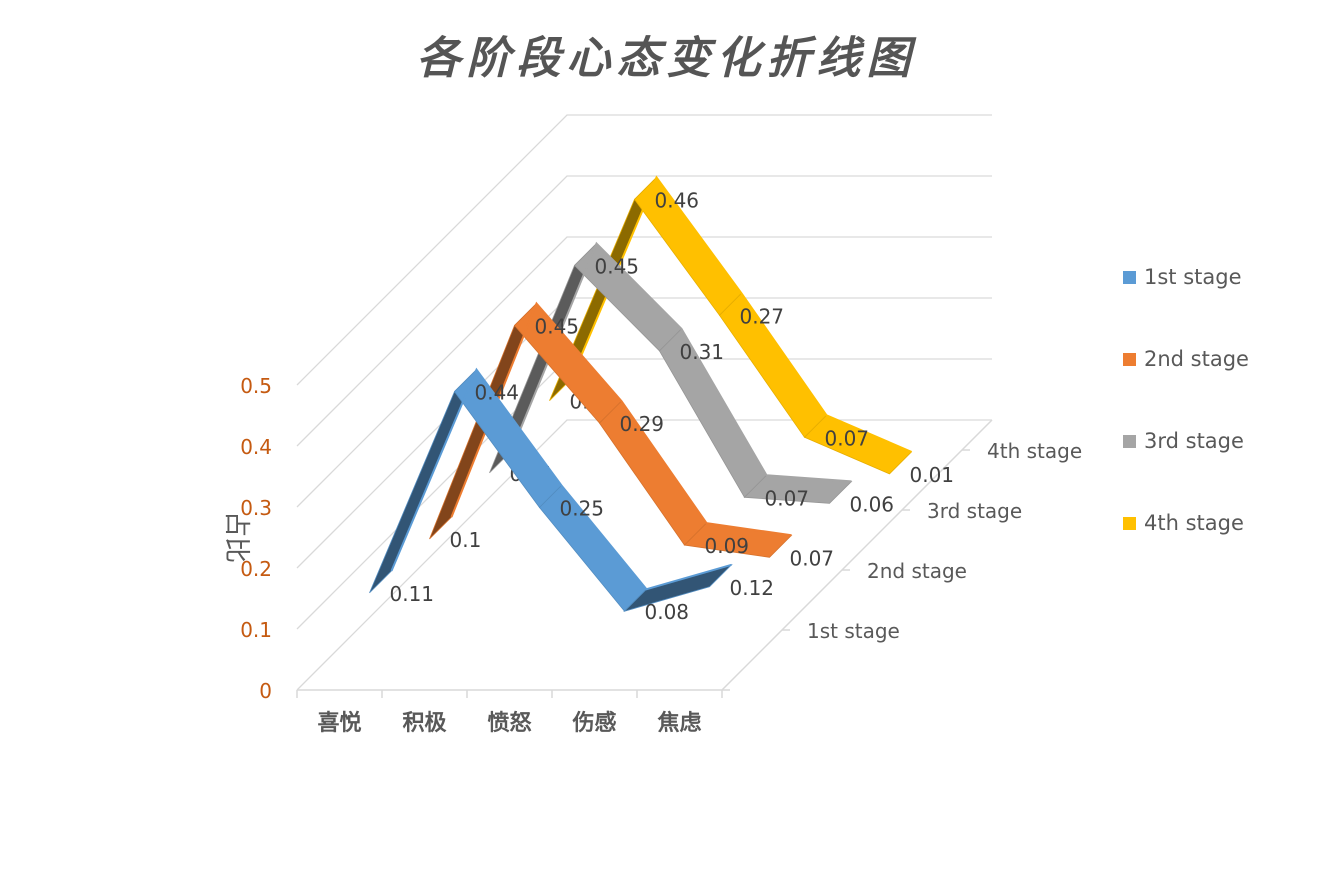 The height and width of the screenshot is (890, 1333). What do you see at coordinates (678, 723) in the screenshot?
I see `x-tick-label: 焦虑` at bounding box center [678, 723].